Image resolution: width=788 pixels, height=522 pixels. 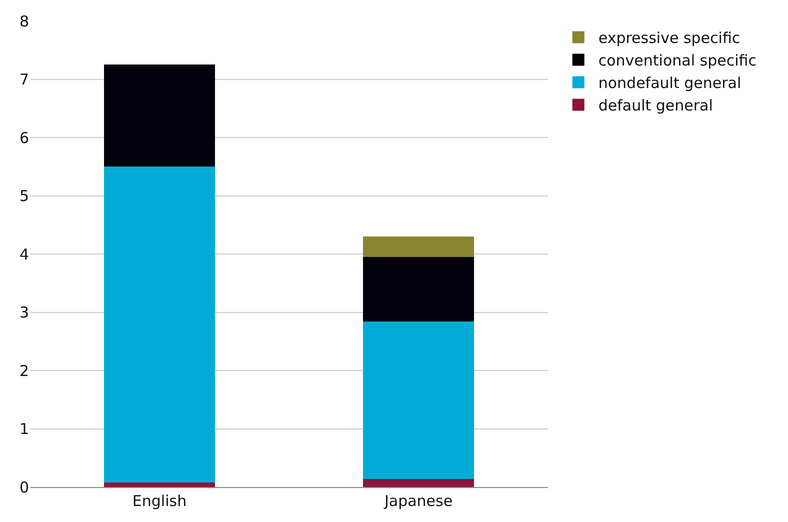 I want to click on y-tick-label: 3, so click(x=24, y=313).